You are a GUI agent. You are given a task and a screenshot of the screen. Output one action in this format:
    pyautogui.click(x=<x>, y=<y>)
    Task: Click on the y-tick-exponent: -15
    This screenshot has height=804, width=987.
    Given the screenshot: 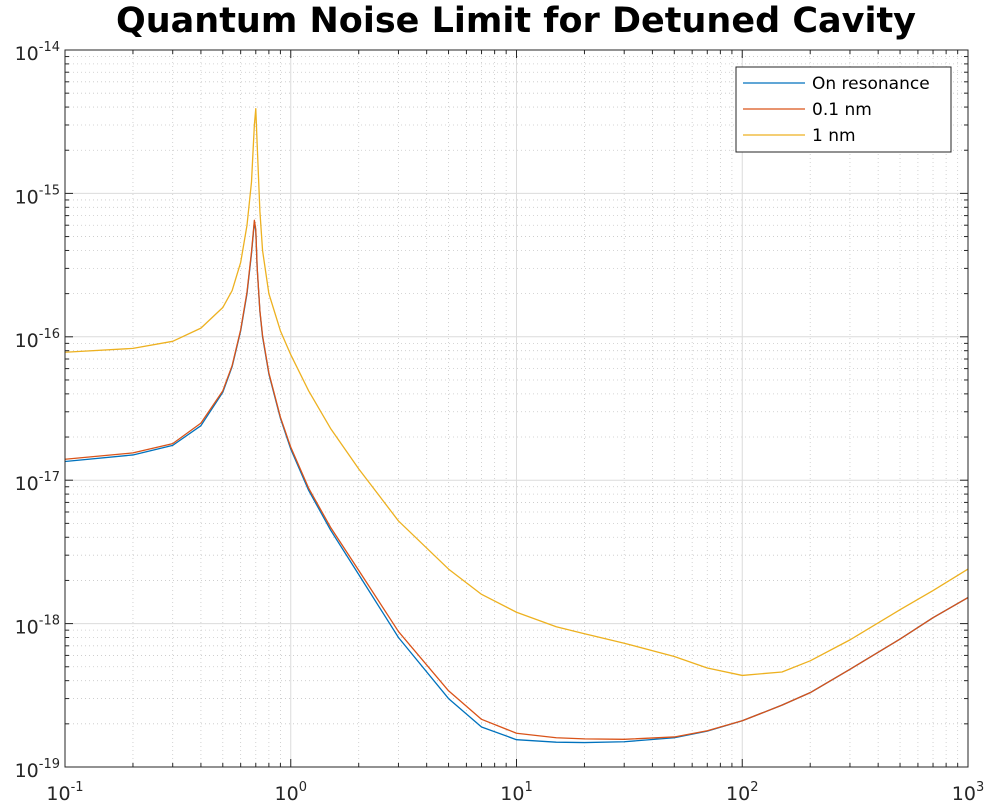 What is the action you would take?
    pyautogui.click(x=49, y=190)
    